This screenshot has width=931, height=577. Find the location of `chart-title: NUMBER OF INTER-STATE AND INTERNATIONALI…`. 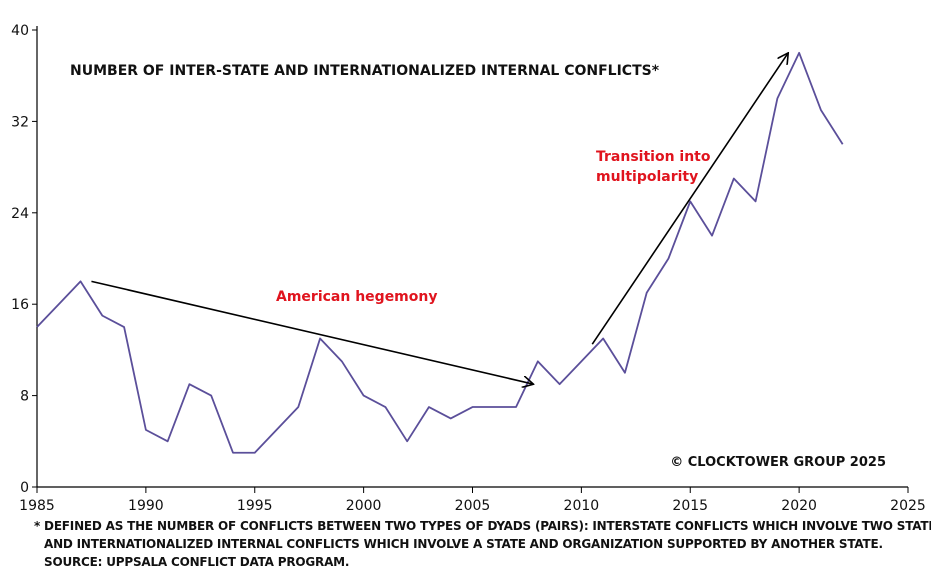

chart-title: NUMBER OF INTER-STATE AND INTERNATIONALI… is located at coordinates (365, 71).